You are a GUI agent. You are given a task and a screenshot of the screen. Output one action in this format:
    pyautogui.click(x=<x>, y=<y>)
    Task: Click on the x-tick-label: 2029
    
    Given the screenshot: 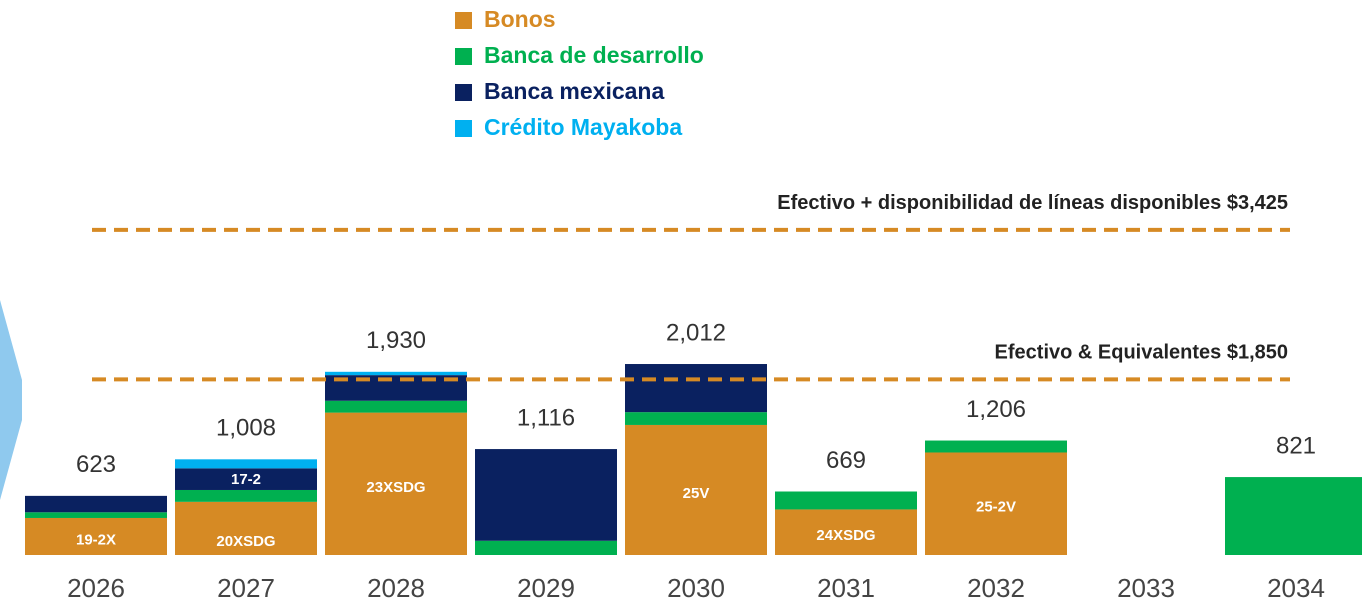 What is the action you would take?
    pyautogui.click(x=546, y=588)
    